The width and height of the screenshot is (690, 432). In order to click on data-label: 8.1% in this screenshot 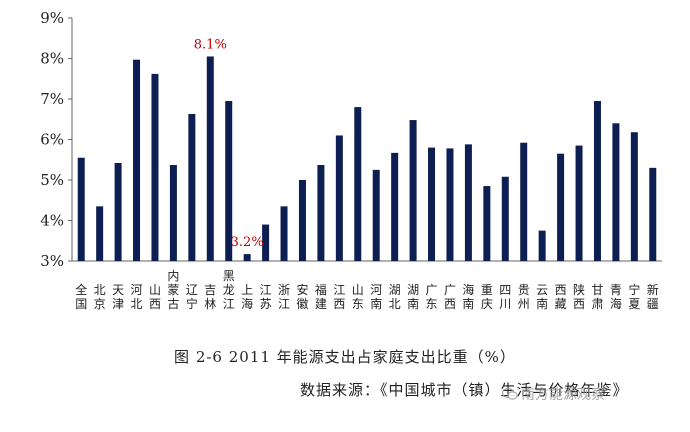, I will do `click(210, 44)`.